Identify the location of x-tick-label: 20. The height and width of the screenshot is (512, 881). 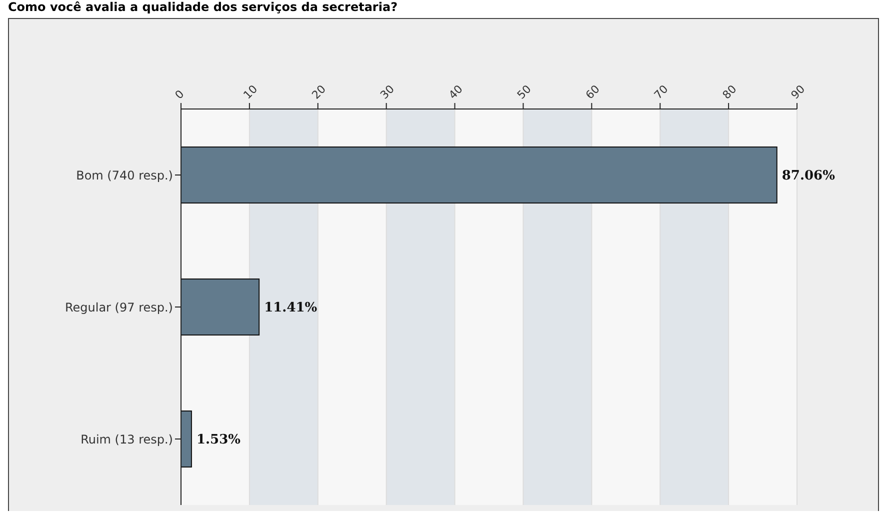
(318, 92).